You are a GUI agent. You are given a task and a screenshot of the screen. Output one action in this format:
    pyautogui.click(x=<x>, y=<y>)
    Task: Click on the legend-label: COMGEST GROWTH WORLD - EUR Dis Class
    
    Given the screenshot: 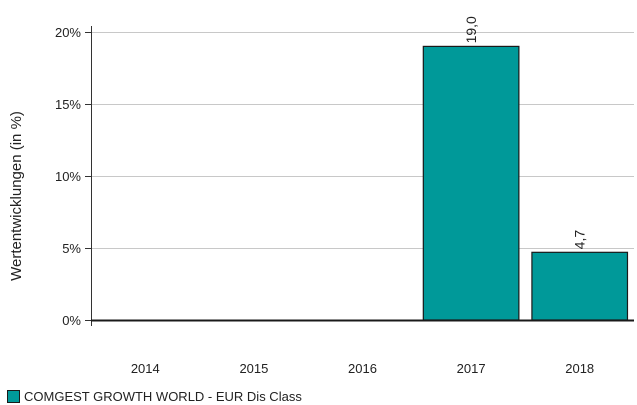 What is the action you would take?
    pyautogui.click(x=163, y=396)
    